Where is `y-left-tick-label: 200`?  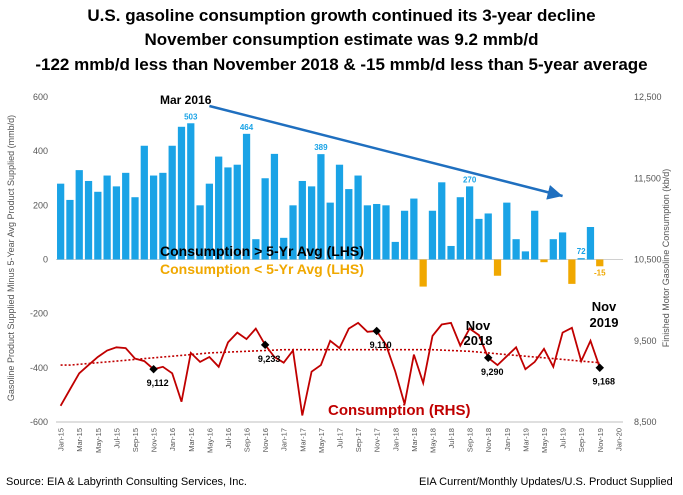
y-left-tick-label: 200 is located at coordinates (40, 205).